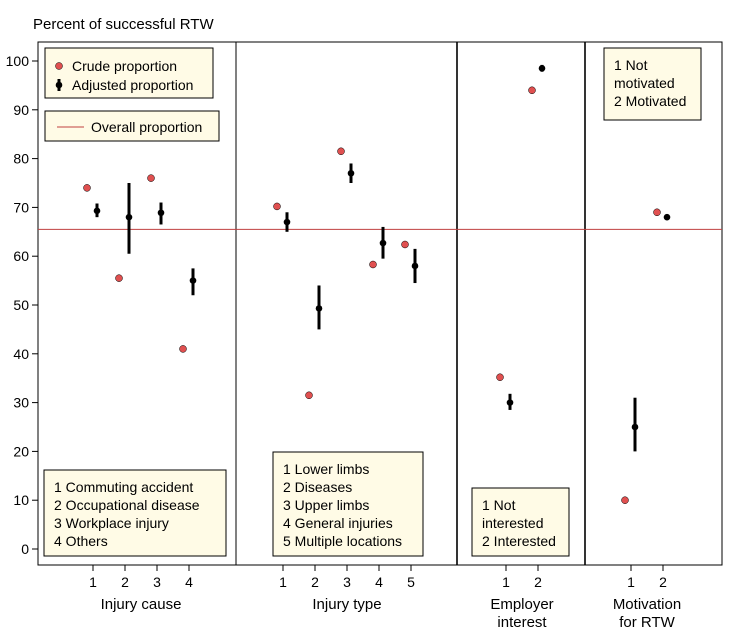  I want to click on category-key-line: 1 Commuting accident, so click(123, 487).